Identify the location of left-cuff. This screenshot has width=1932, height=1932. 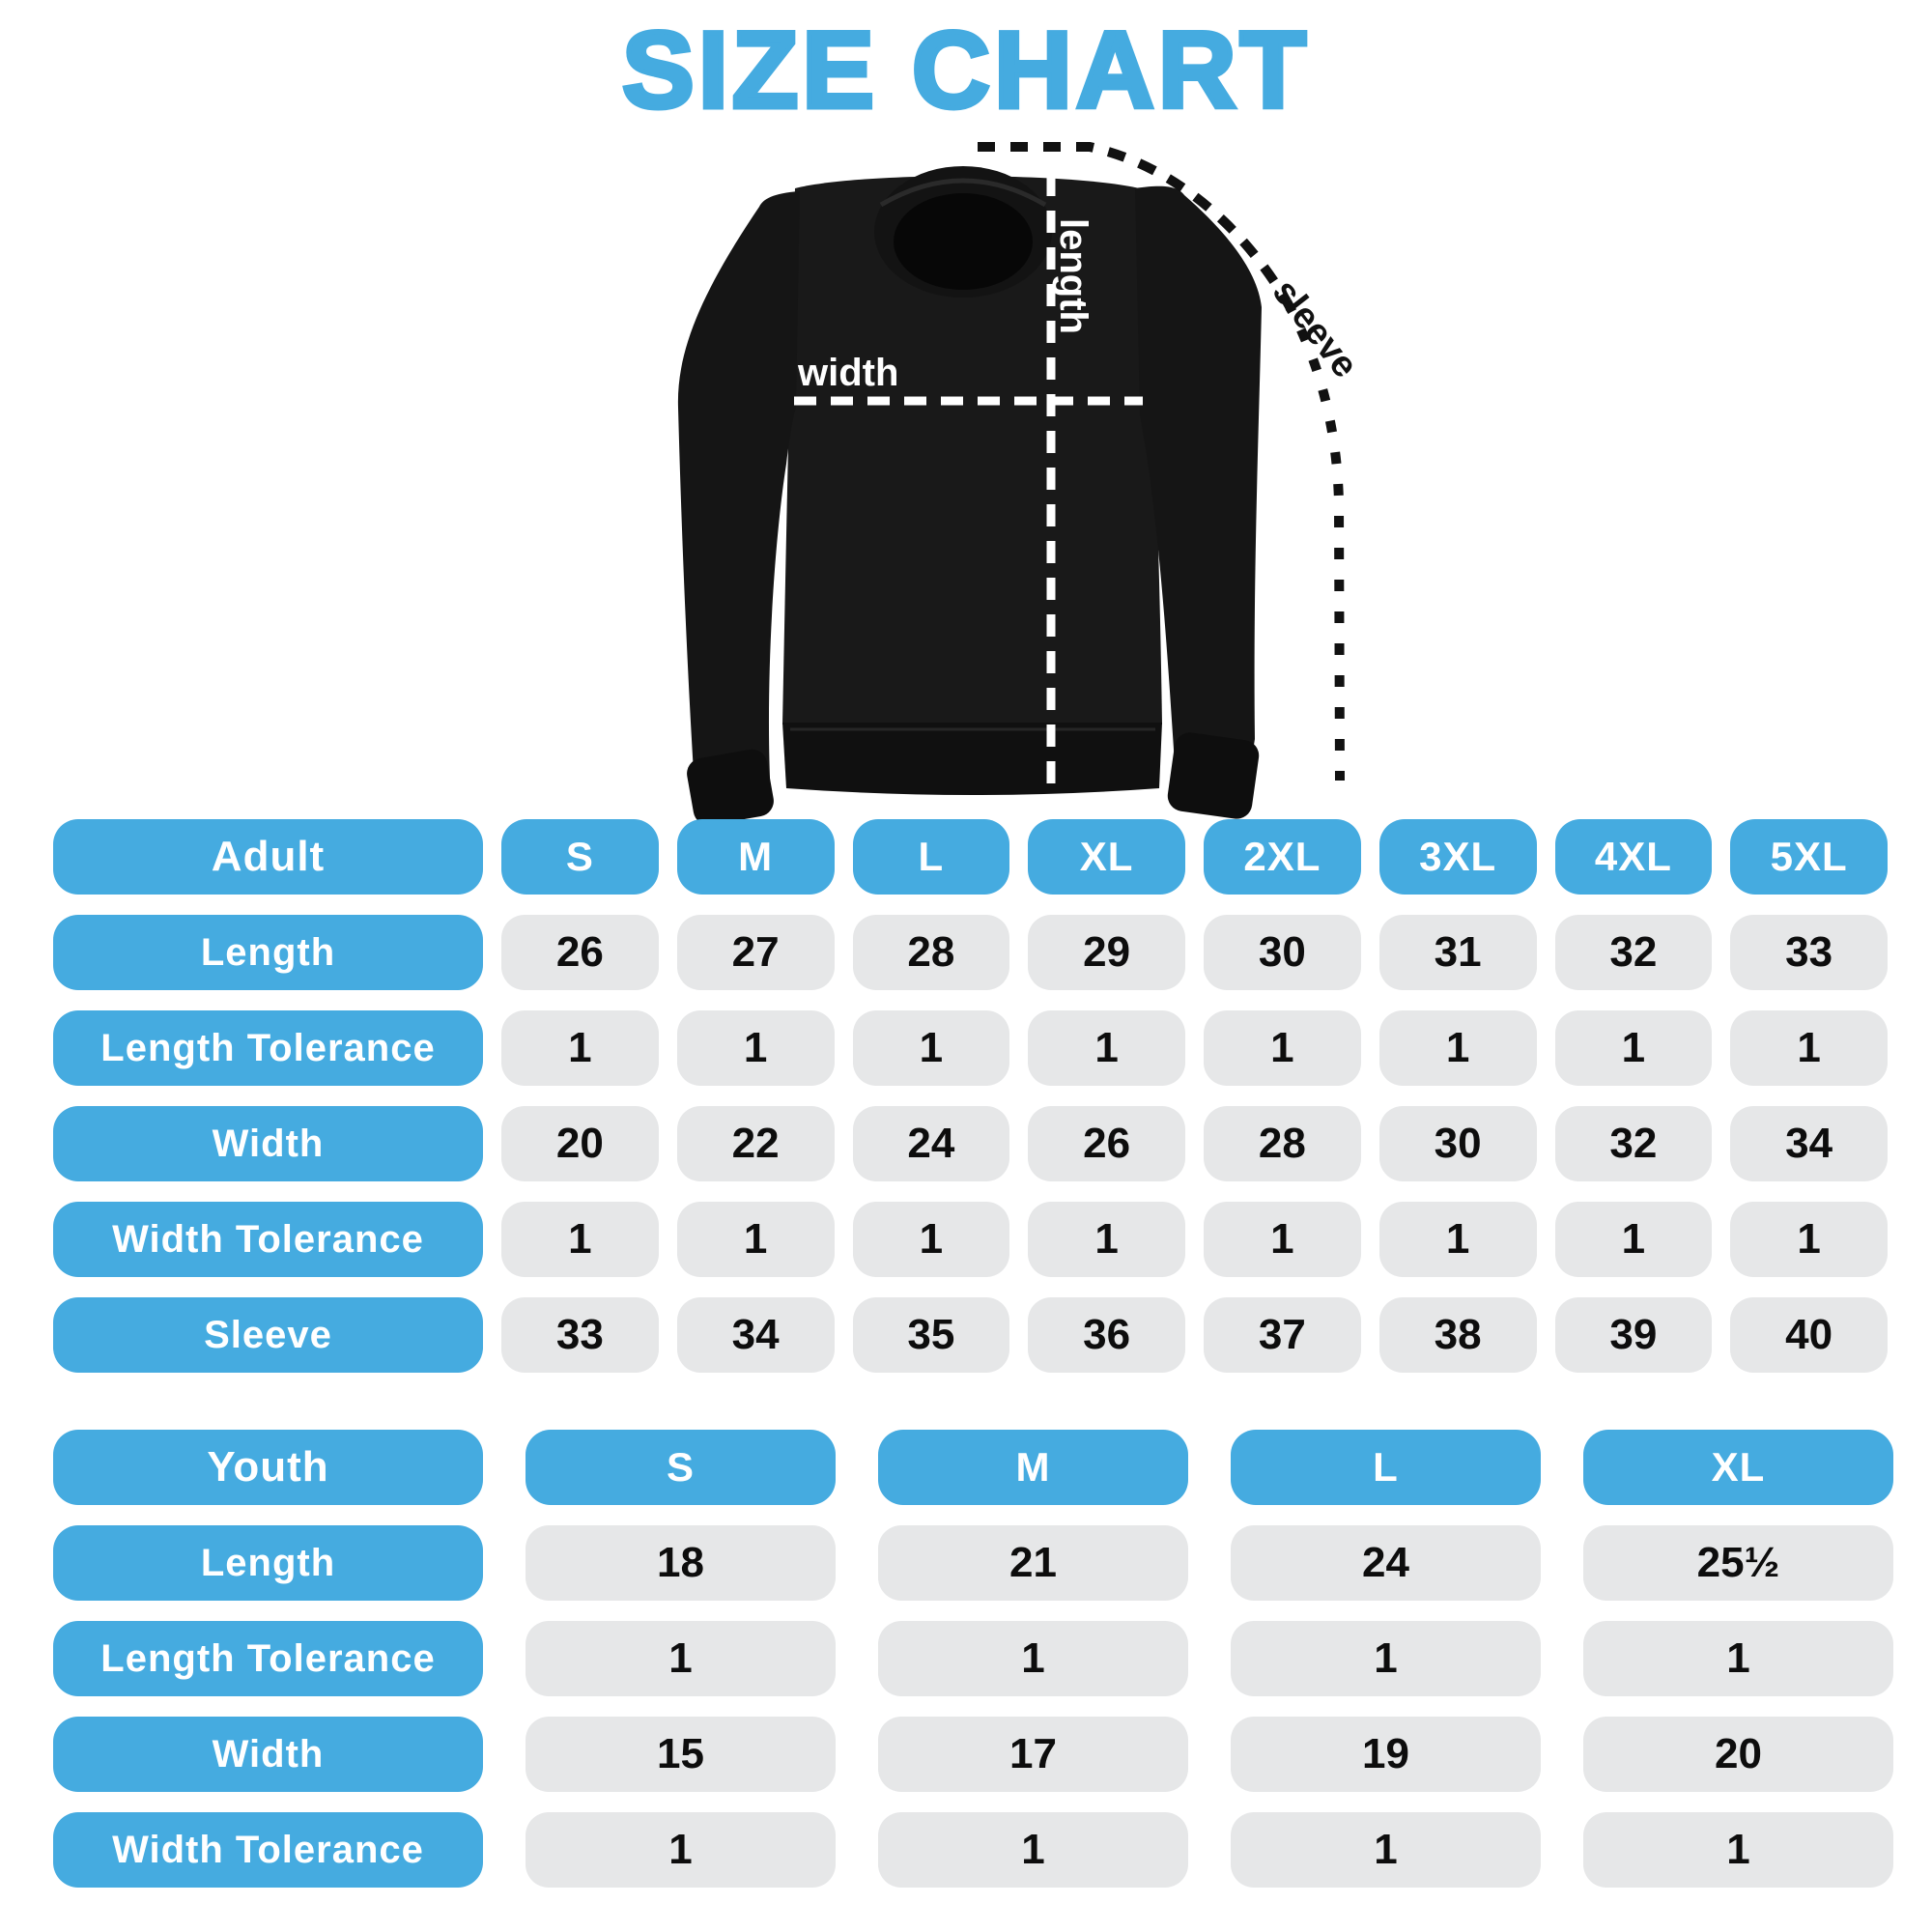
(730, 787).